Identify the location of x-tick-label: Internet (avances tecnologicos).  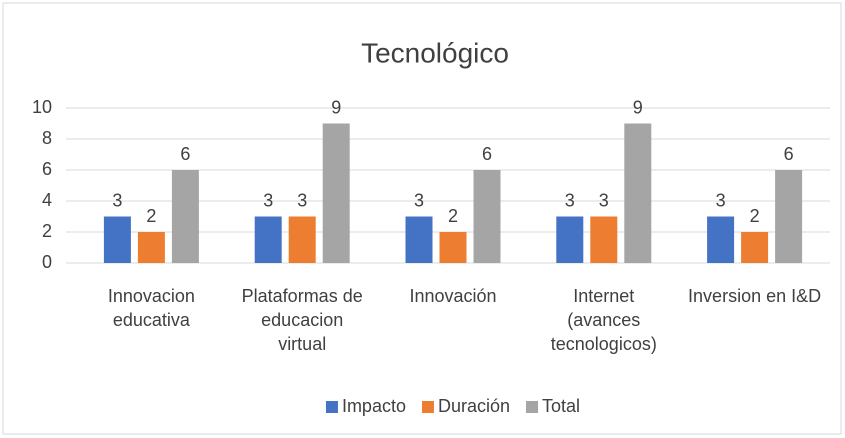
(604, 320).